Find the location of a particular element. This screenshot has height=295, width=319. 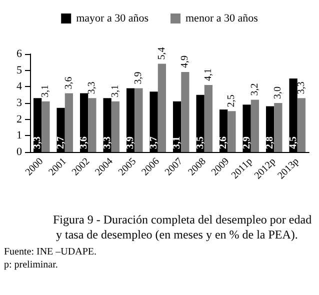

data-label: 5,4 is located at coordinates (162, 53).